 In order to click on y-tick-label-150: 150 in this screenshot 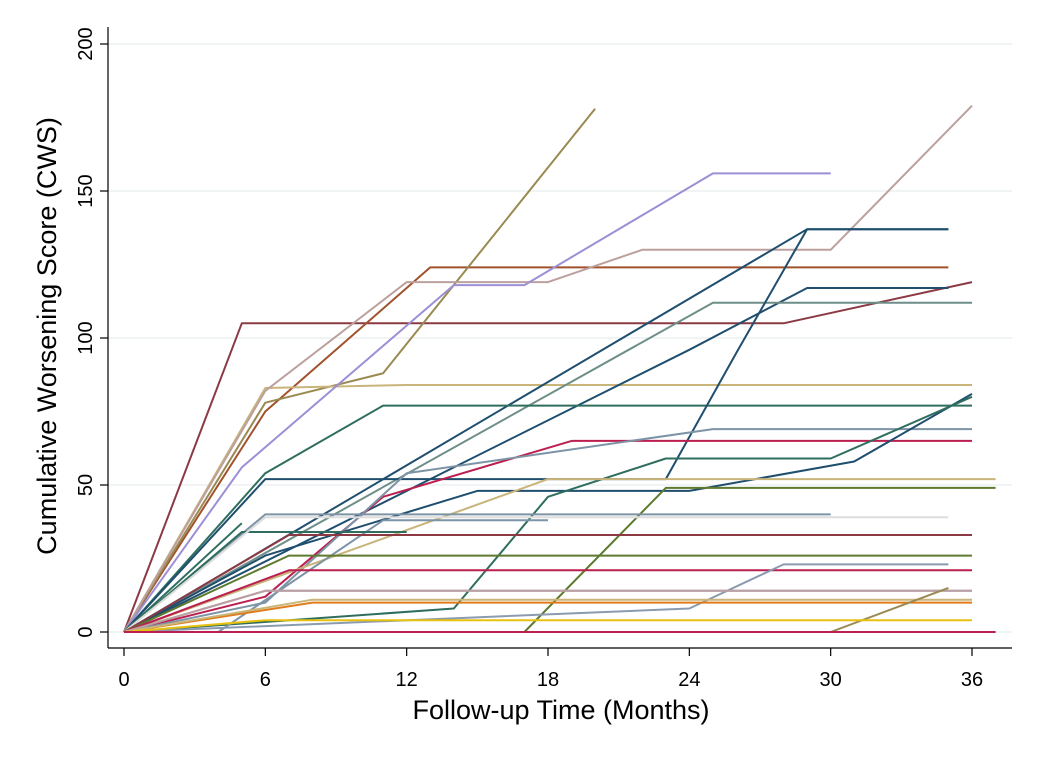, I will do `click(86, 190)`.